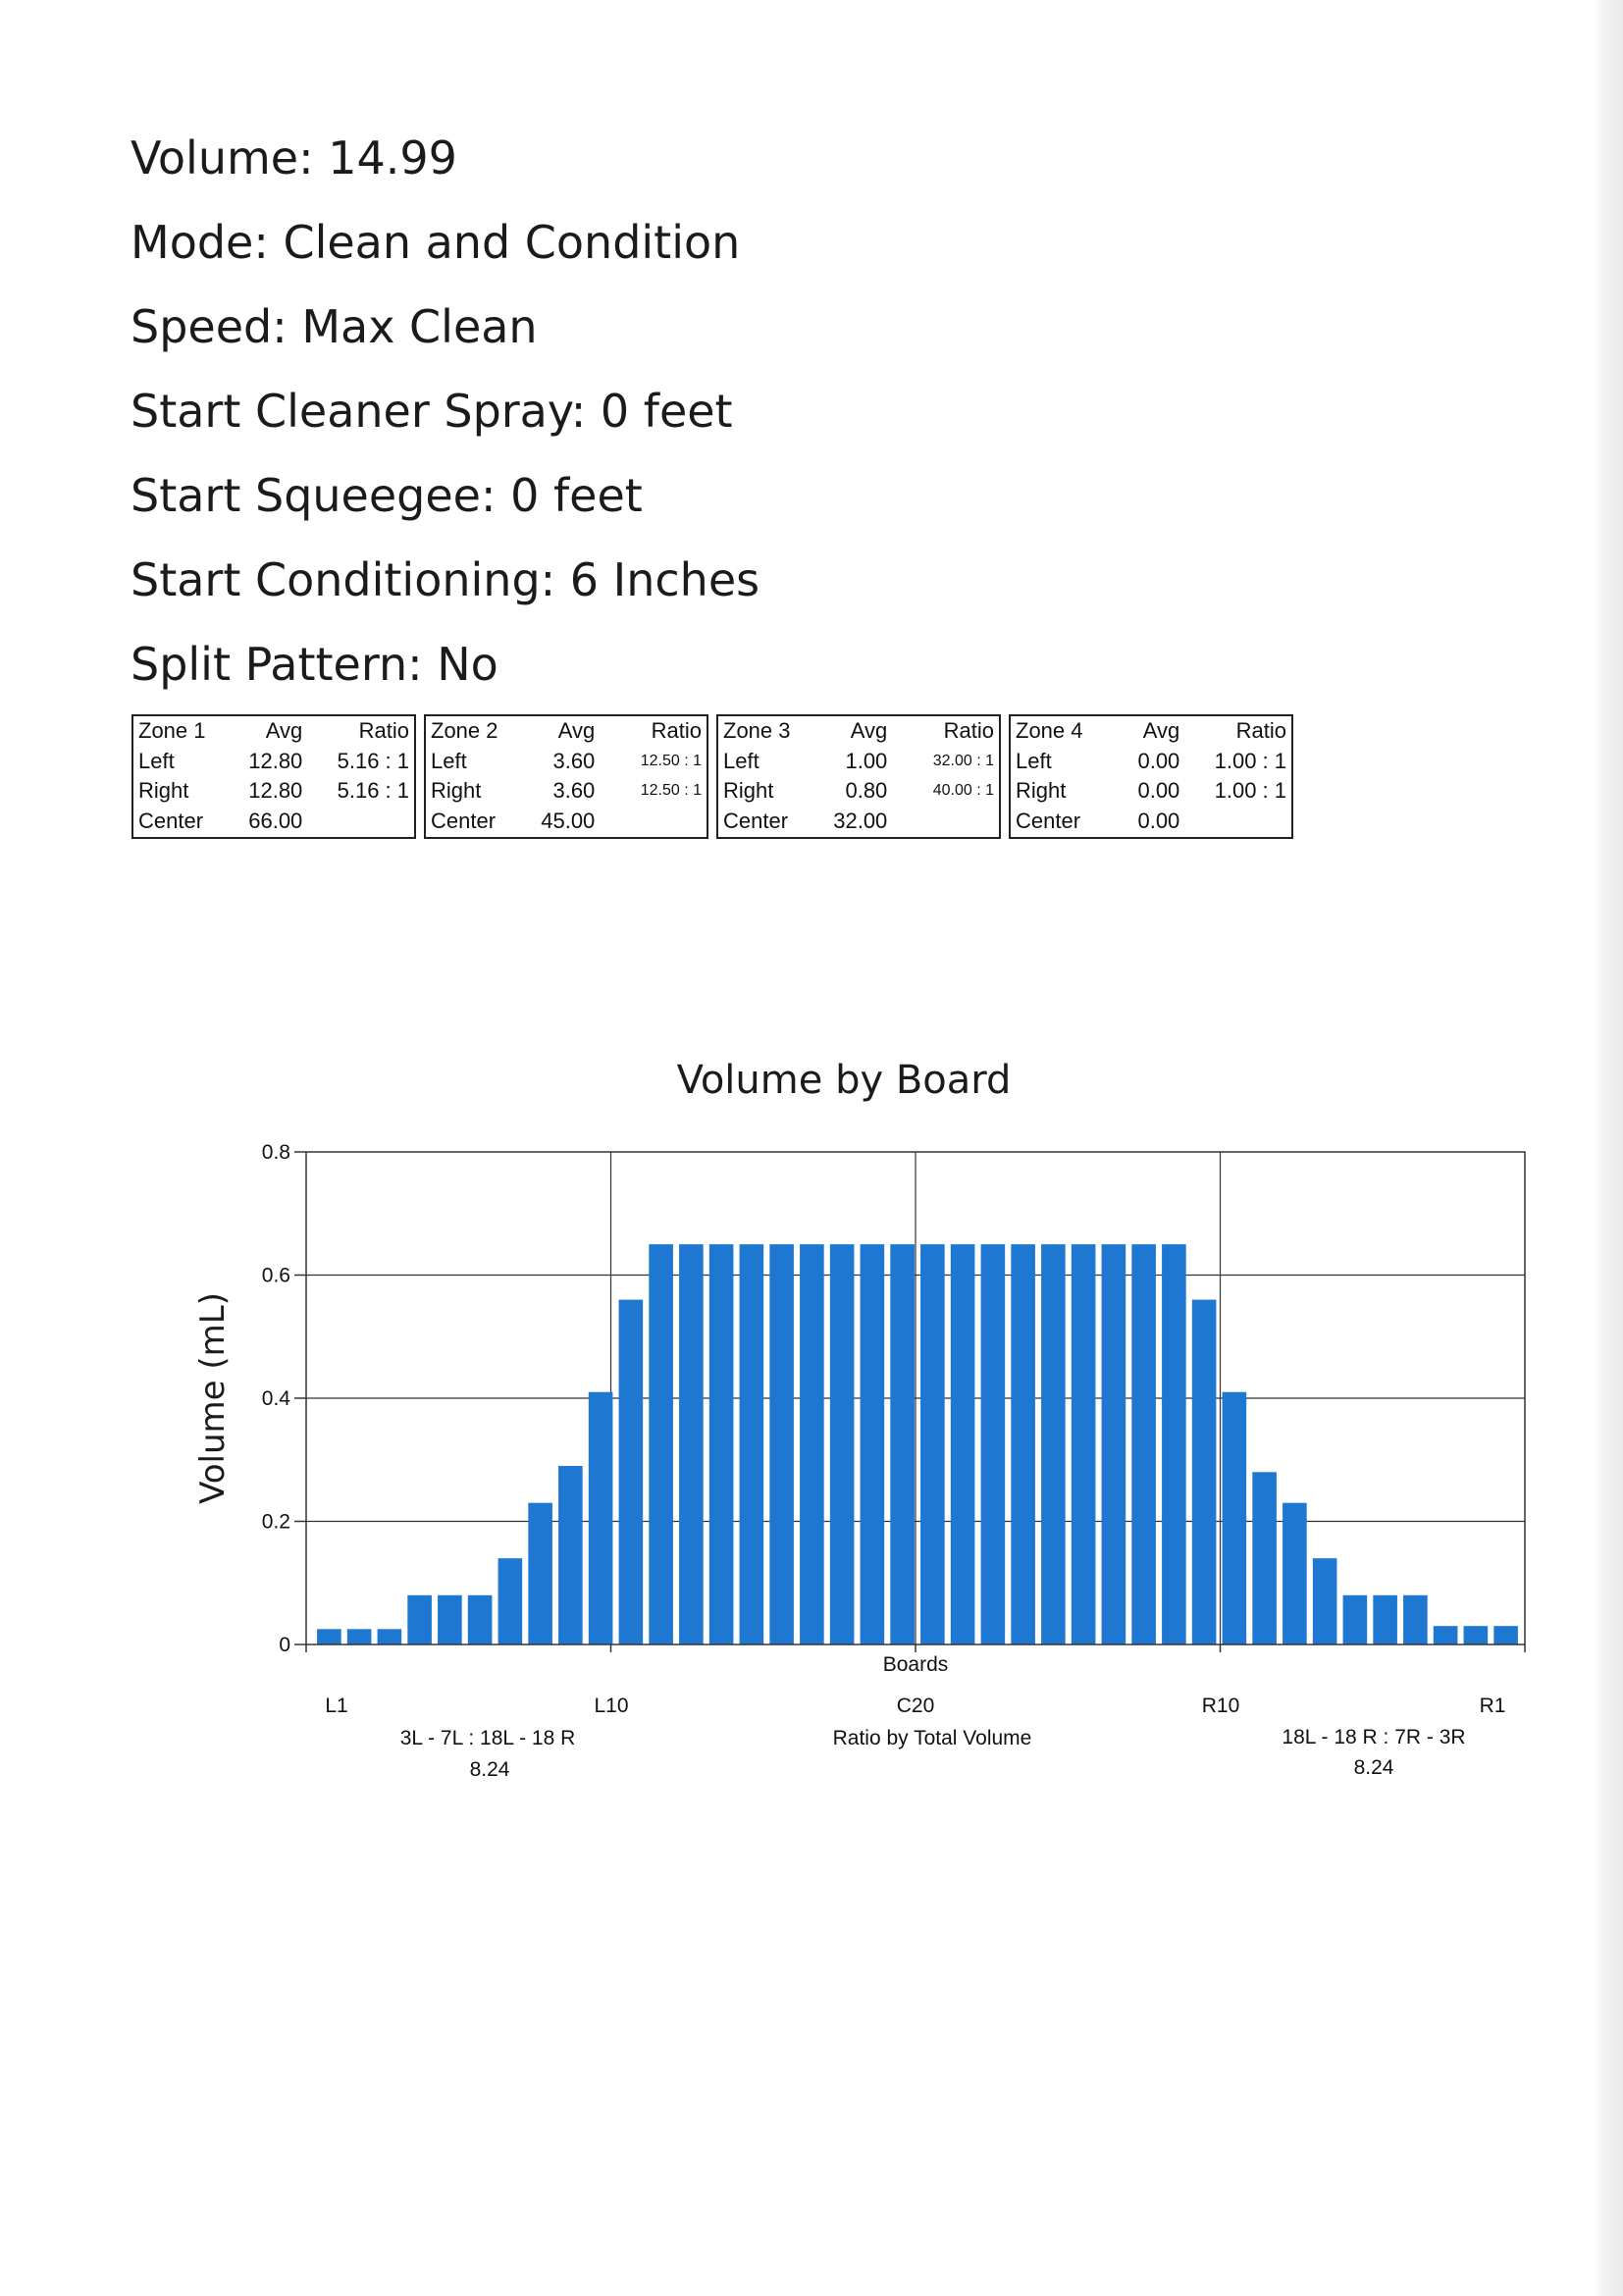  What do you see at coordinates (284, 1645) in the screenshot?
I see `y-tick-label: 0` at bounding box center [284, 1645].